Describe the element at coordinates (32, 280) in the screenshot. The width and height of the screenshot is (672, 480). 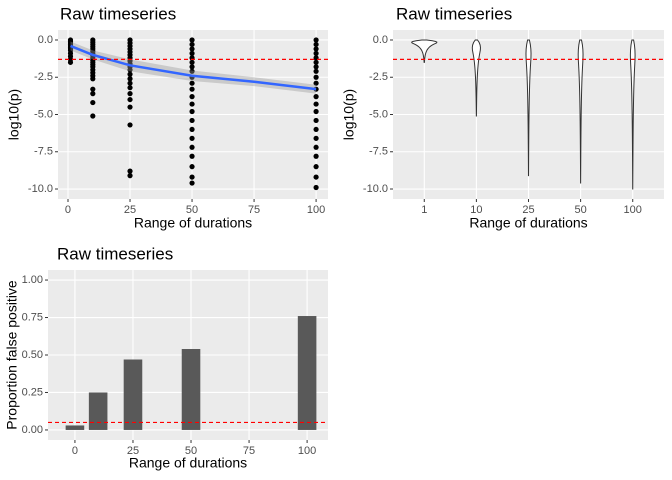
I see `y-tick-label: 1.00` at that location.